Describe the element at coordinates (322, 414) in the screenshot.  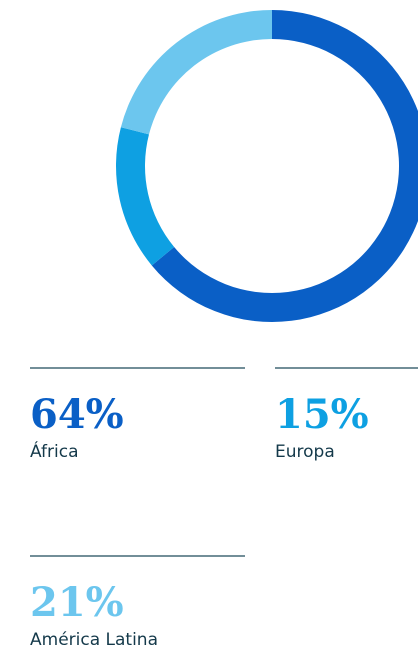
I see `legend-value: 15%` at that location.